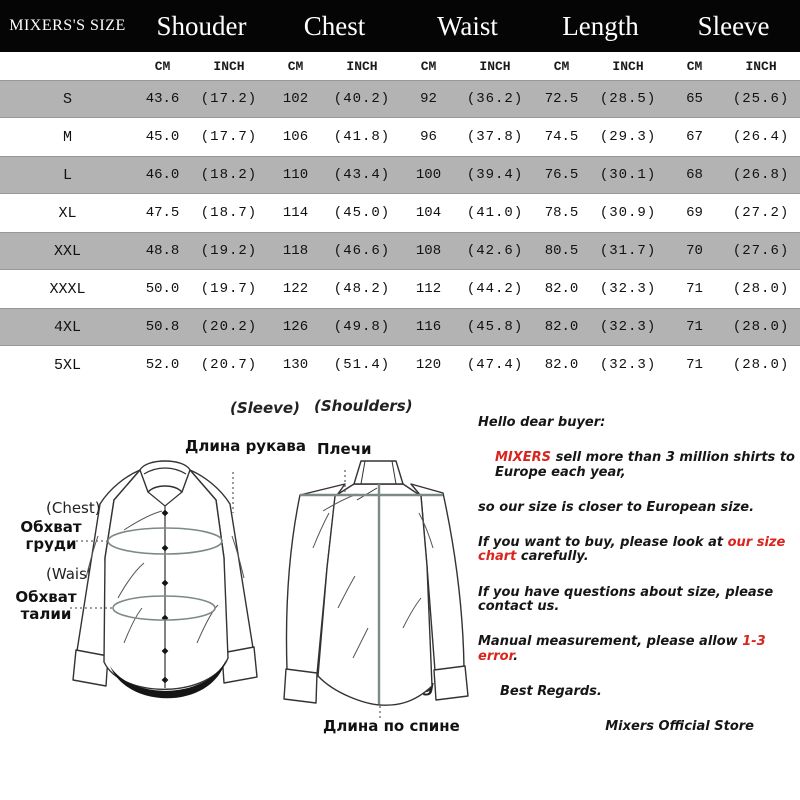  What do you see at coordinates (628, 251) in the screenshot?
I see `length-inch: (31.7)` at bounding box center [628, 251].